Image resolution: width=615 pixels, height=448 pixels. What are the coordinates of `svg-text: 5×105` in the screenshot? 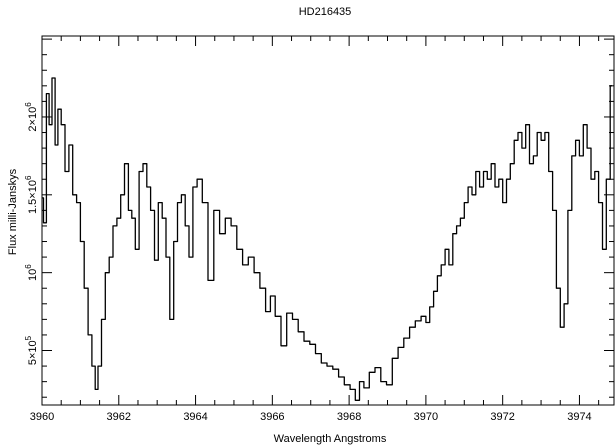 It's located at (31, 350).